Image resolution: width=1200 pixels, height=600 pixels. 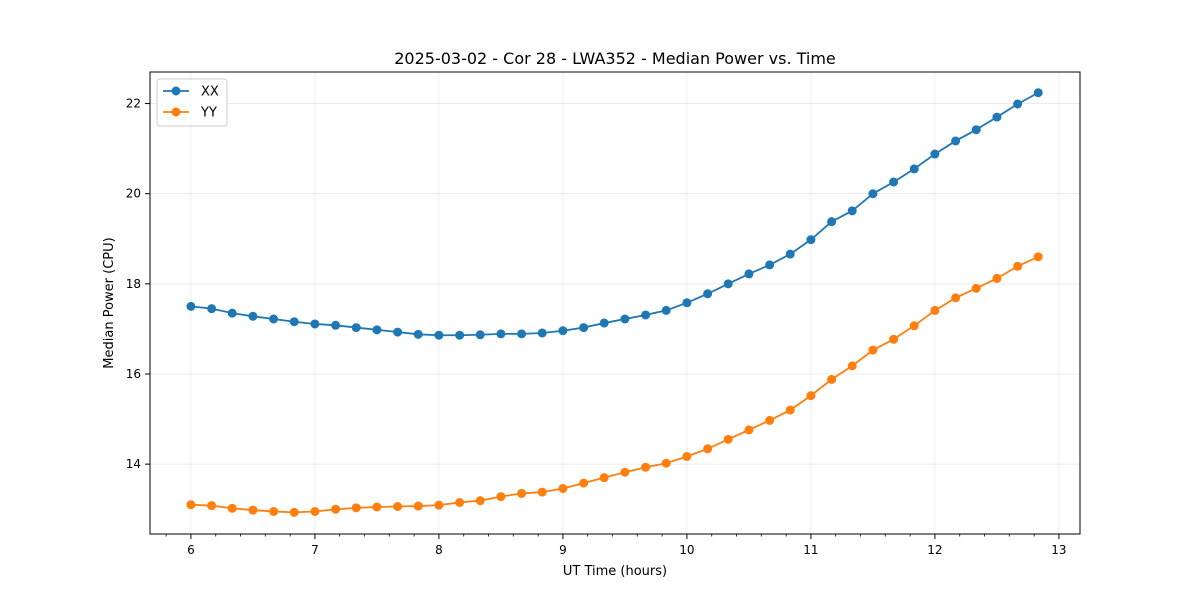 I want to click on x-tick-label: 10, so click(x=686, y=550).